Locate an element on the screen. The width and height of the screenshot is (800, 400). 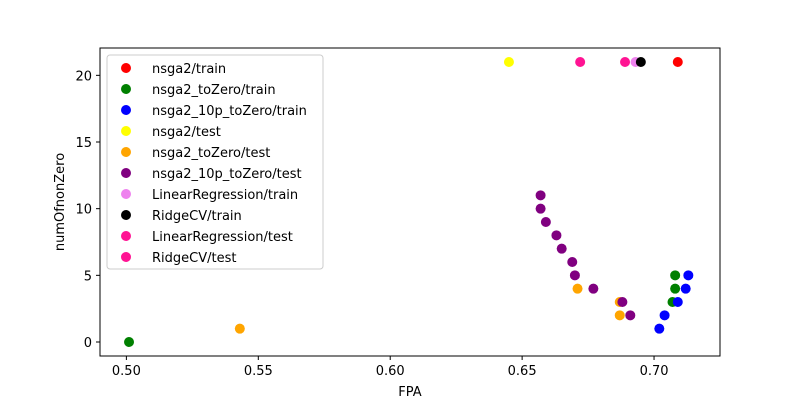
y-tick-label: 0 is located at coordinates (88, 343).